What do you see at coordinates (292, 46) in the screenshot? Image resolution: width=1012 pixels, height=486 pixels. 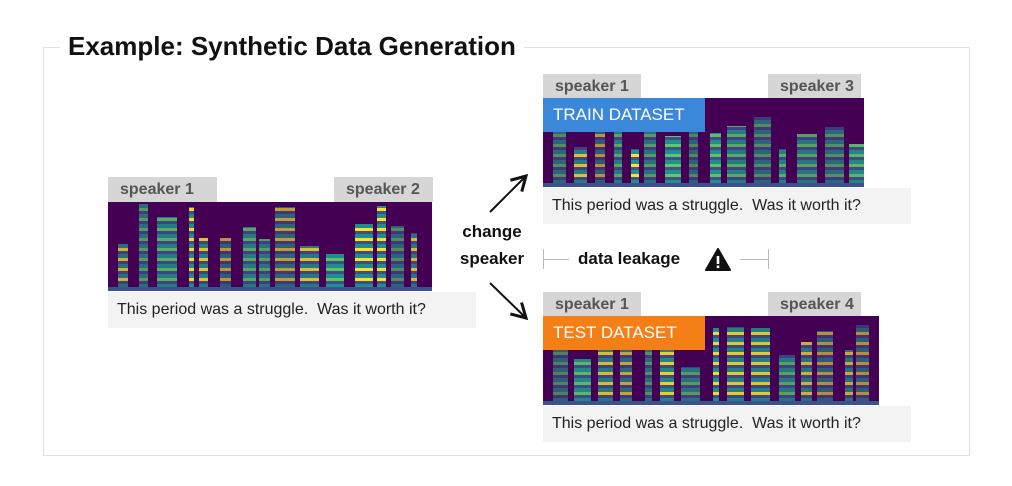 I see `page-title: Example: Synthetic Data Generation` at bounding box center [292, 46].